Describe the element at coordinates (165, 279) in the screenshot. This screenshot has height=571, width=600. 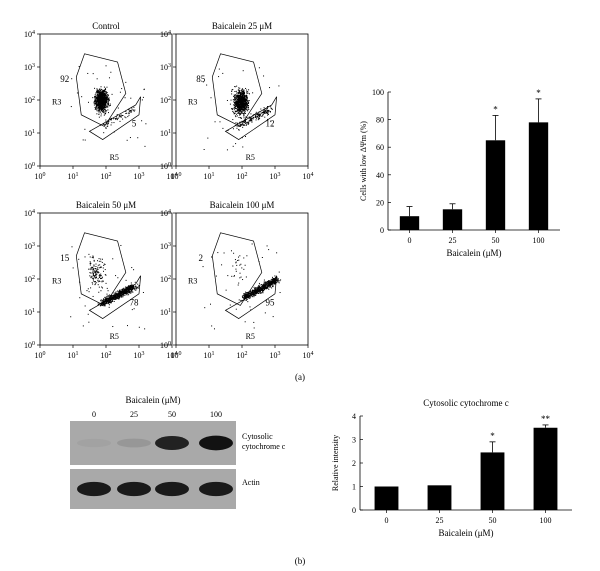
I see `y-tick-label: 102` at that location.